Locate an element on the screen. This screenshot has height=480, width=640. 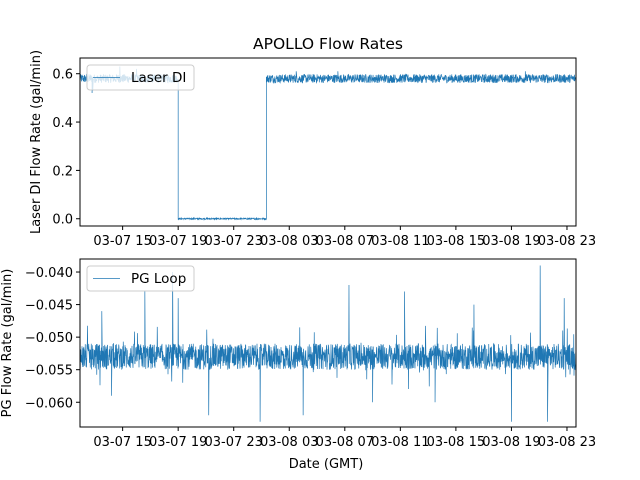
y-tick-label: −0.055 is located at coordinates (49, 371).